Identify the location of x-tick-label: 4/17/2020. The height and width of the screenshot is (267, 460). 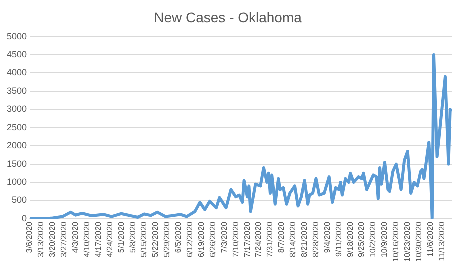
(98, 239).